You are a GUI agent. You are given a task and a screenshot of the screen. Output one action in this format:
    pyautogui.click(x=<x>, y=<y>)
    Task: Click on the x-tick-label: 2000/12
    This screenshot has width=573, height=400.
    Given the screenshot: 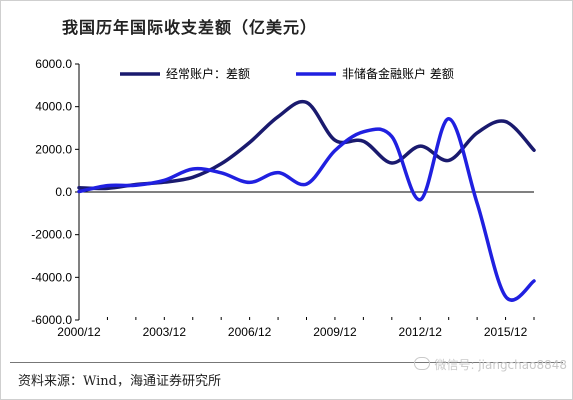 What is the action you would take?
    pyautogui.click(x=79, y=332)
    